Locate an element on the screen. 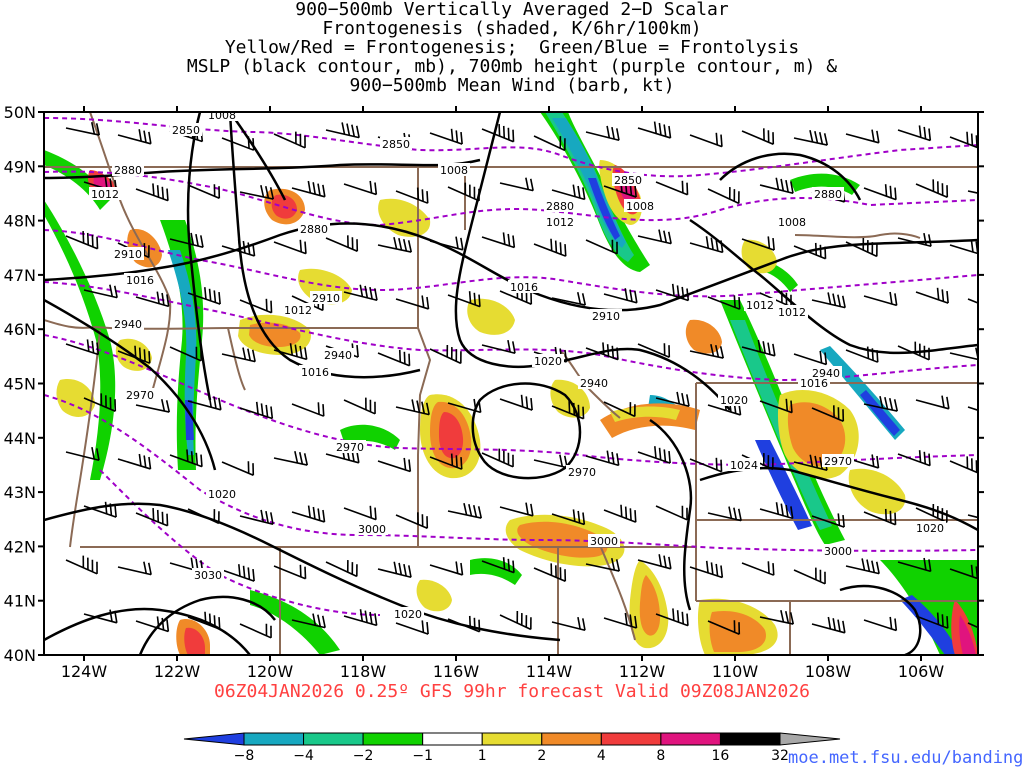 This screenshot has height=768, width=1024. mslp-contour-label: 1024 is located at coordinates (744, 465).